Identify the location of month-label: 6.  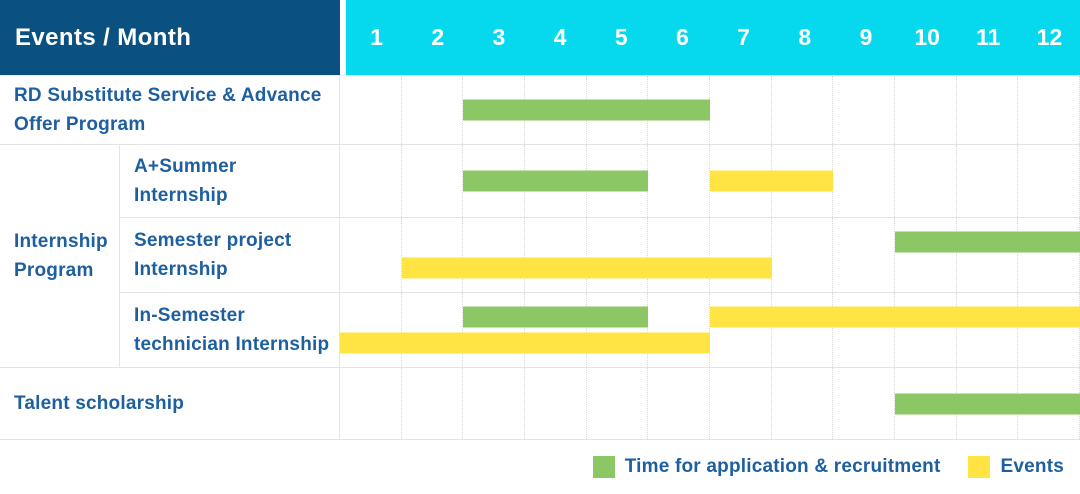
(682, 37).